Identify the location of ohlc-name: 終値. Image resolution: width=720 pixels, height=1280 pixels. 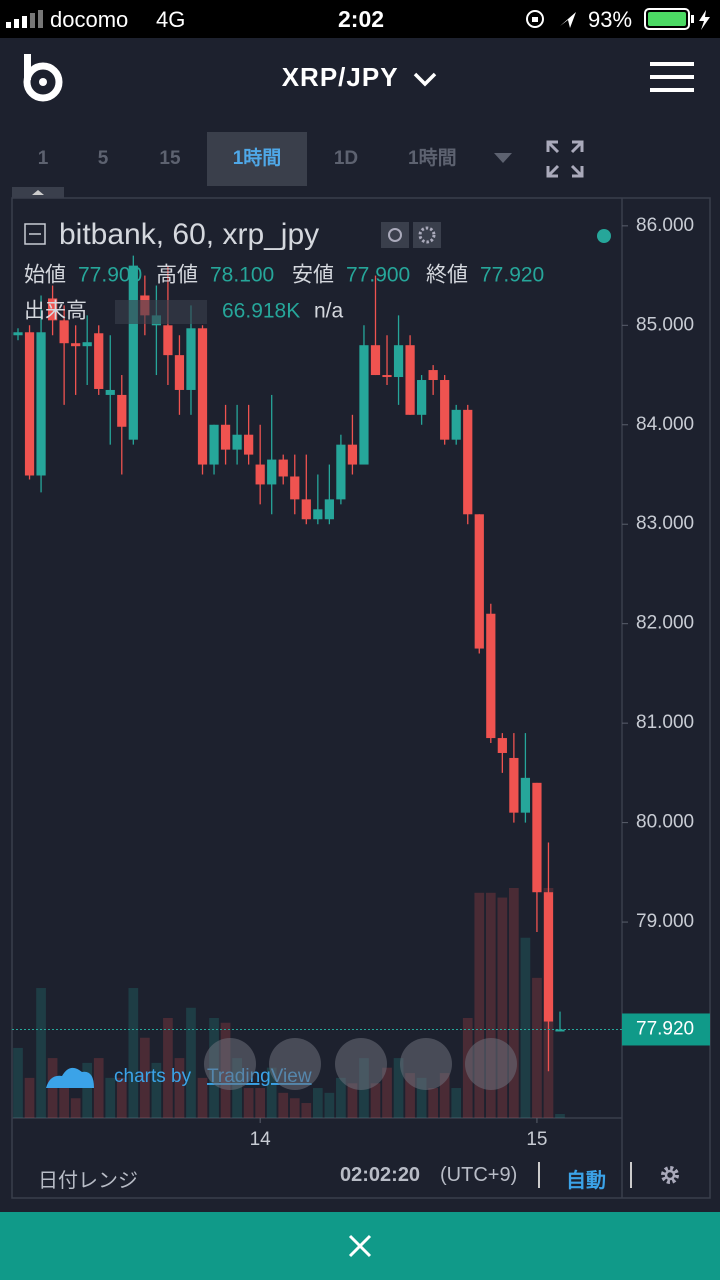
(447, 275).